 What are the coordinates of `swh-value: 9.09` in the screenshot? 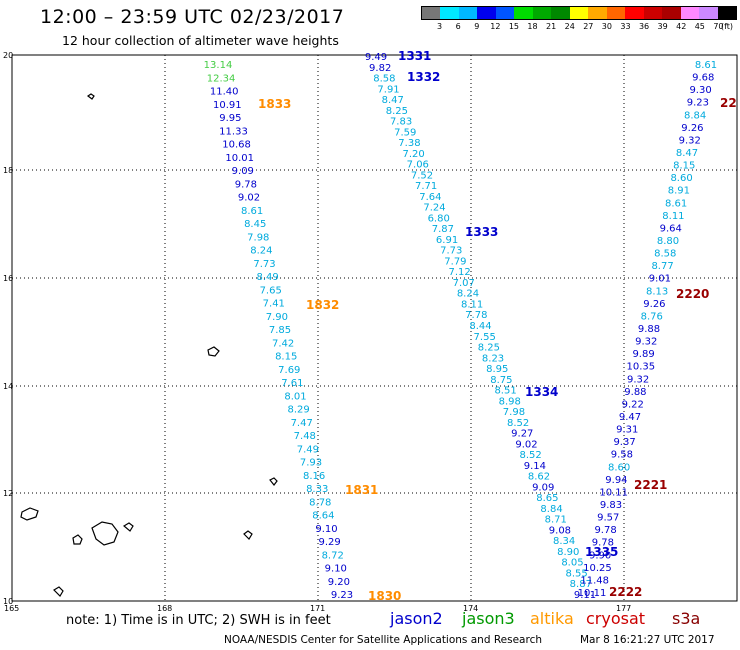 It's located at (543, 487).